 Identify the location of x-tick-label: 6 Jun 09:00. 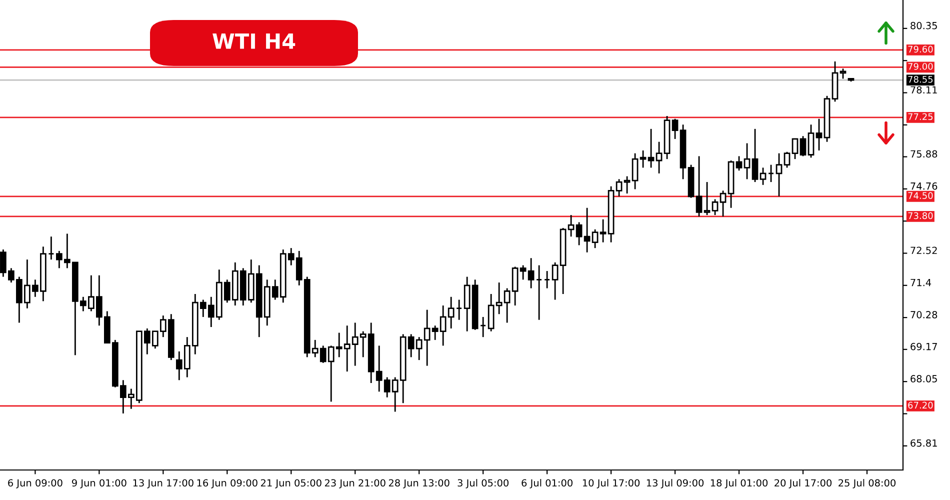
(35, 483).